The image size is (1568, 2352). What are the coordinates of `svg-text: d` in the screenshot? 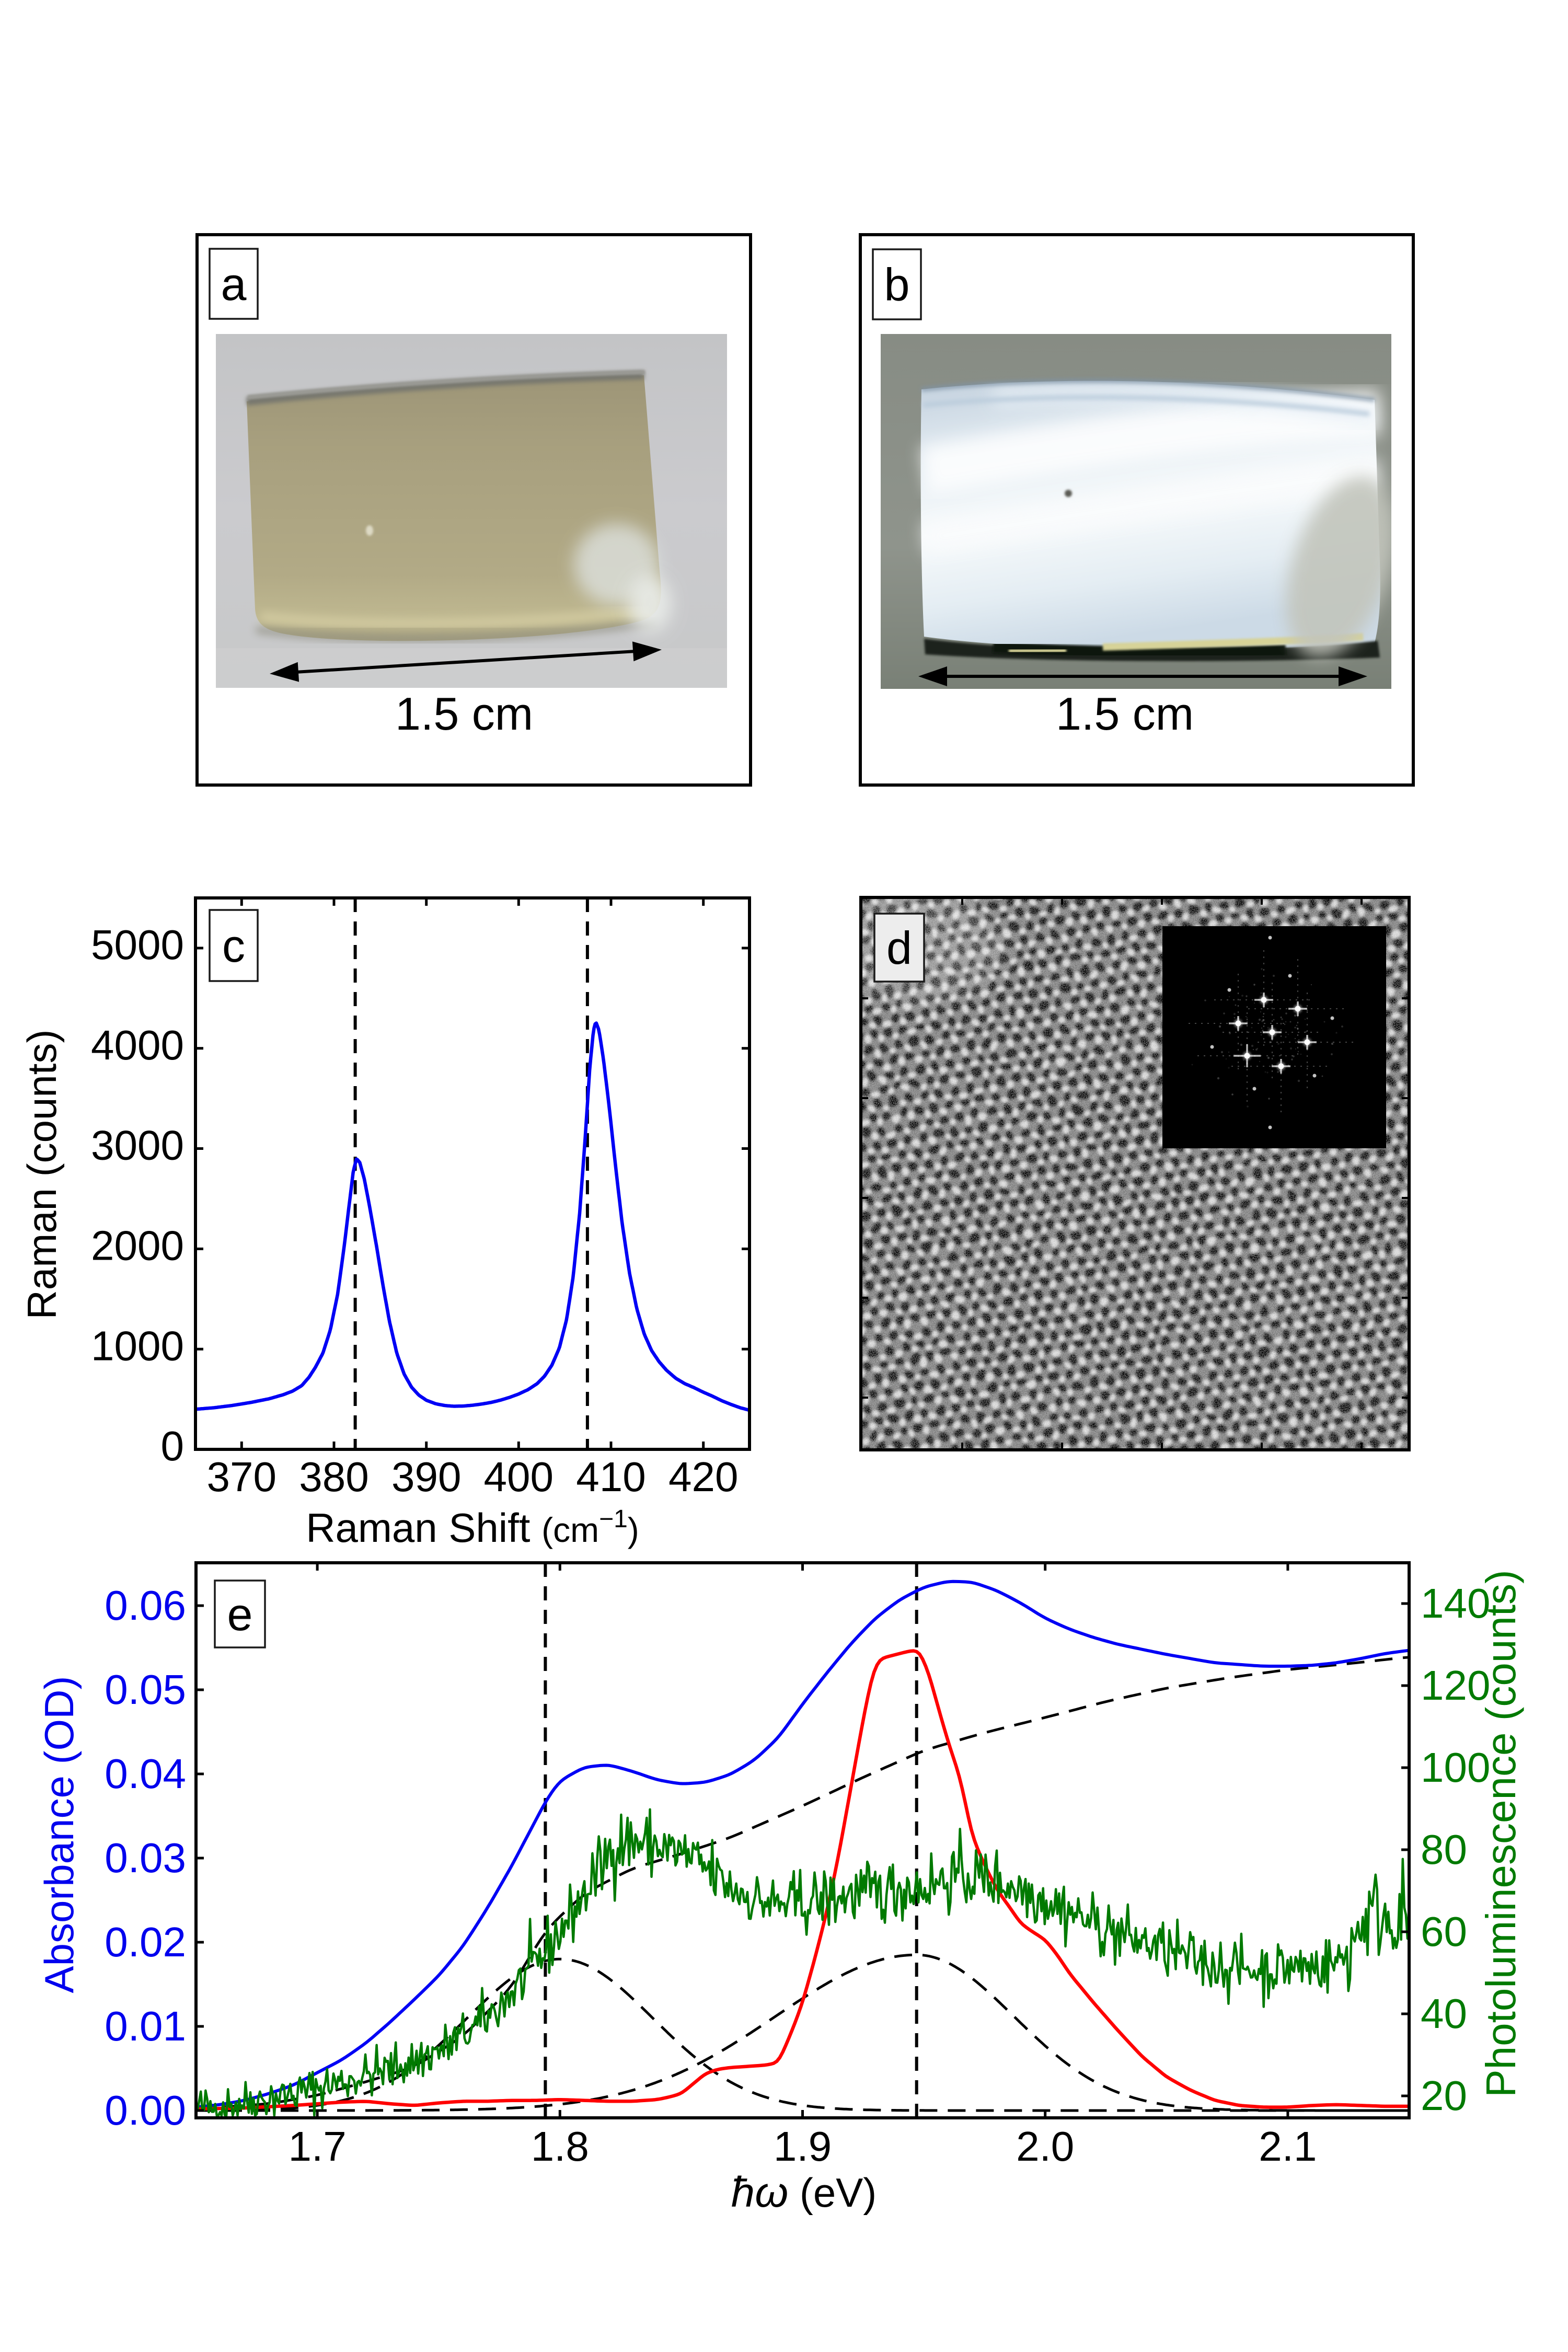 It's located at (899, 948).